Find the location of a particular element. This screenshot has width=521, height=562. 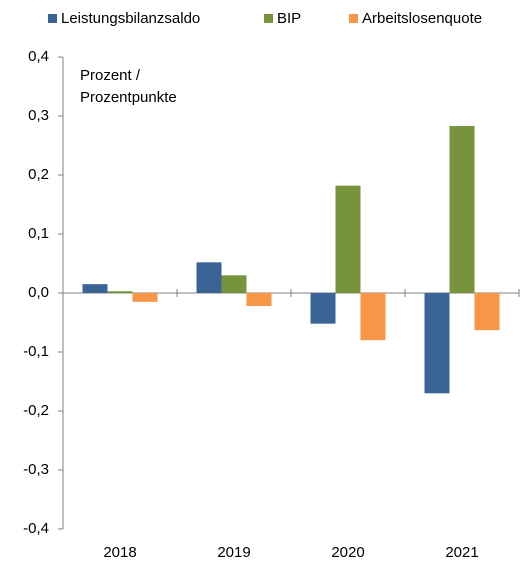

y-tick-label: -0,1 is located at coordinates (36, 351).